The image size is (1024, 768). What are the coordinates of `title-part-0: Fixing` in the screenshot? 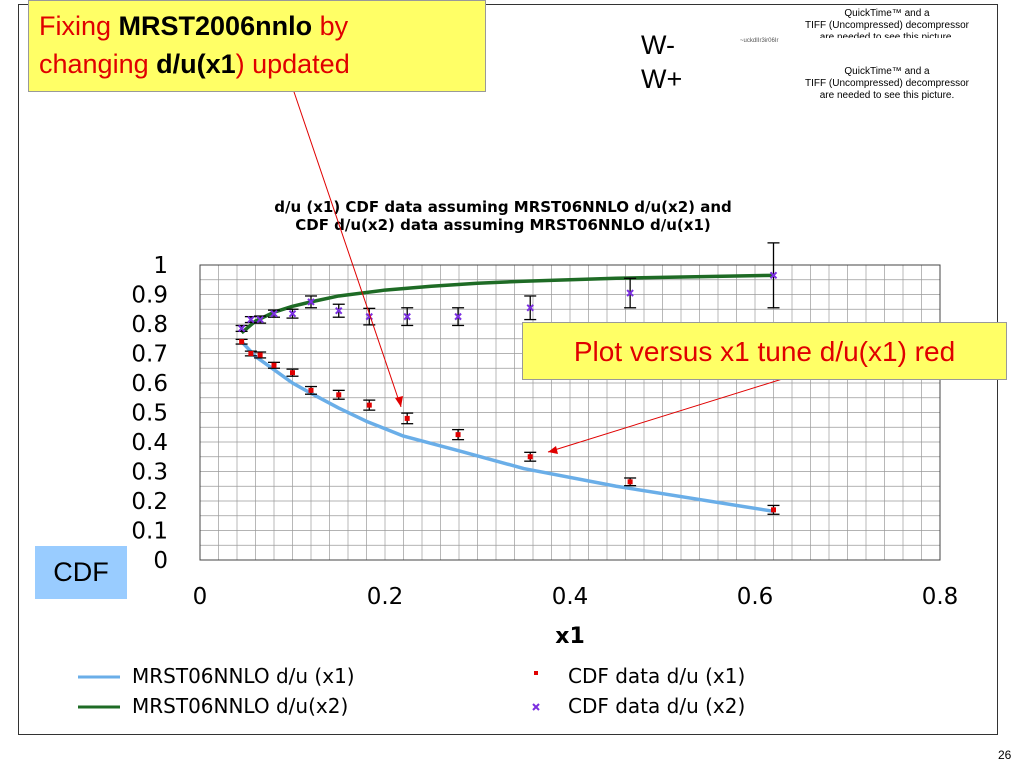 It's located at (79, 26).